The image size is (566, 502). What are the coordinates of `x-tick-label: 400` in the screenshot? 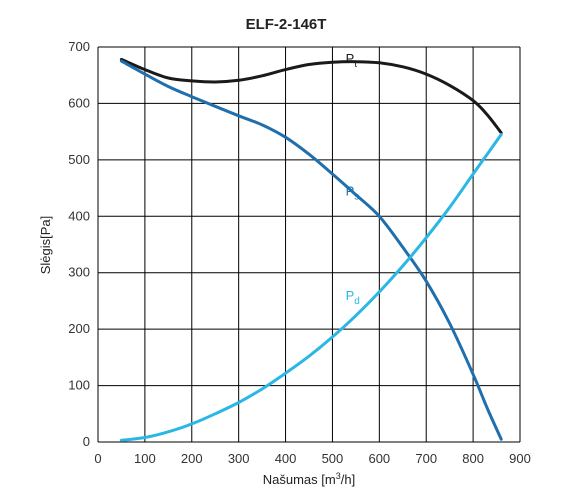 It's located at (286, 458).